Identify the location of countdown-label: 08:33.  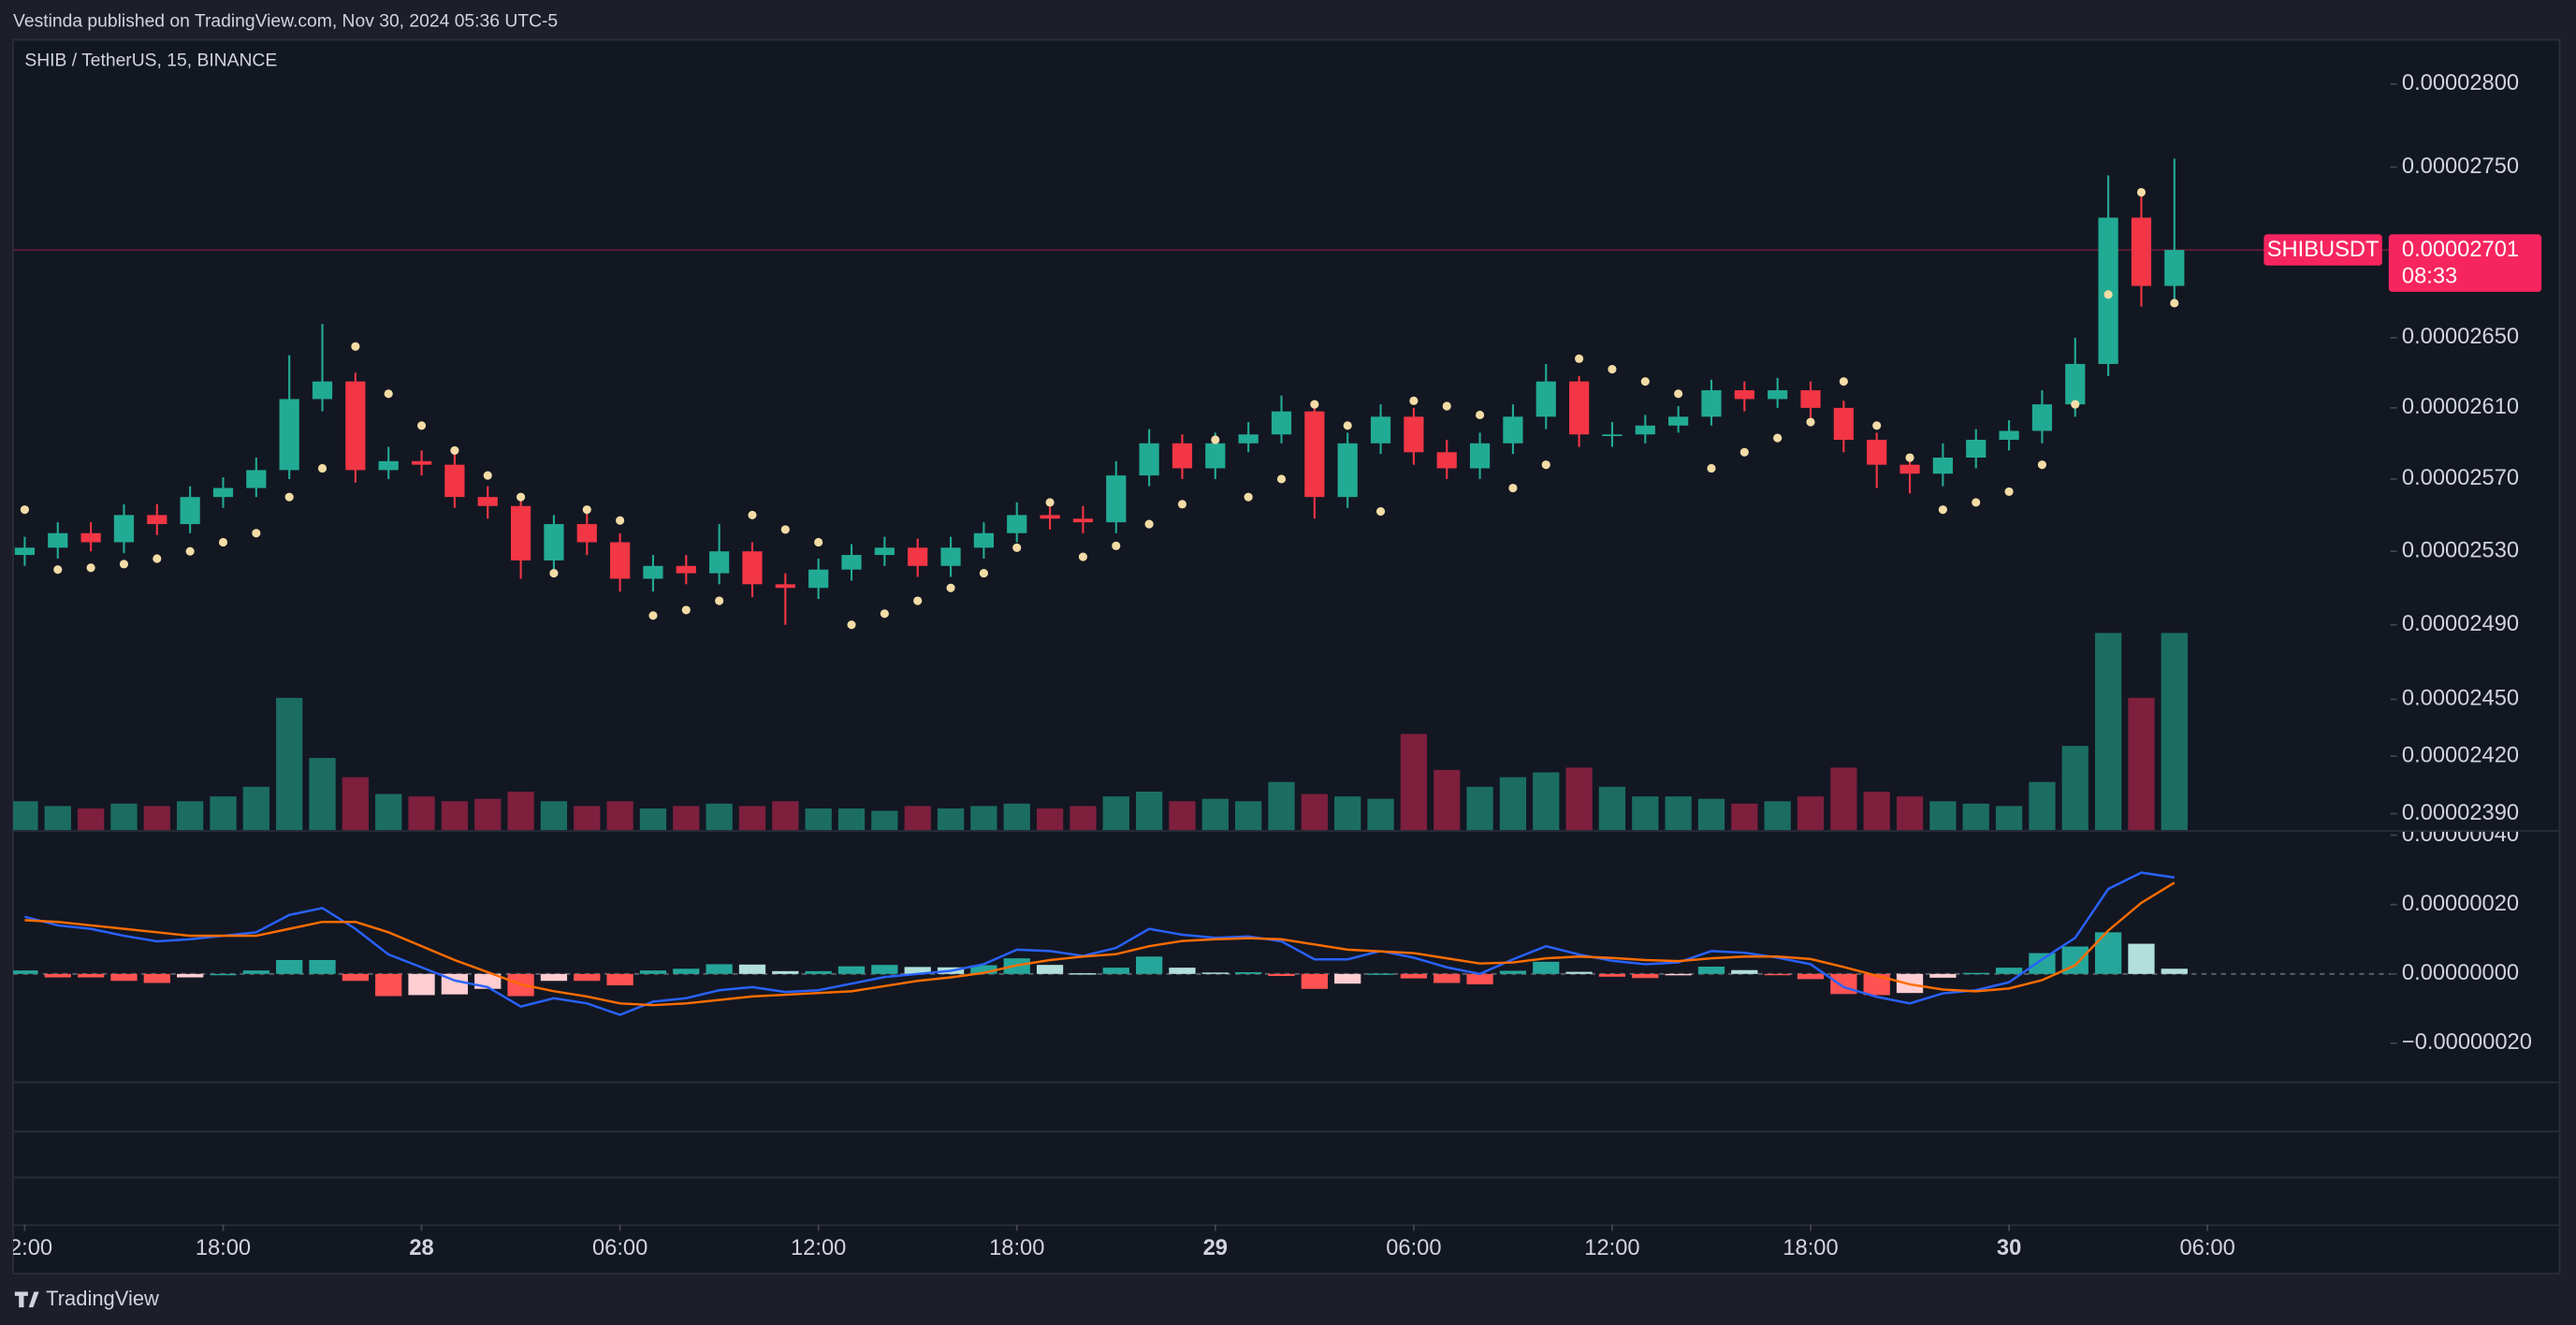
(2429, 276).